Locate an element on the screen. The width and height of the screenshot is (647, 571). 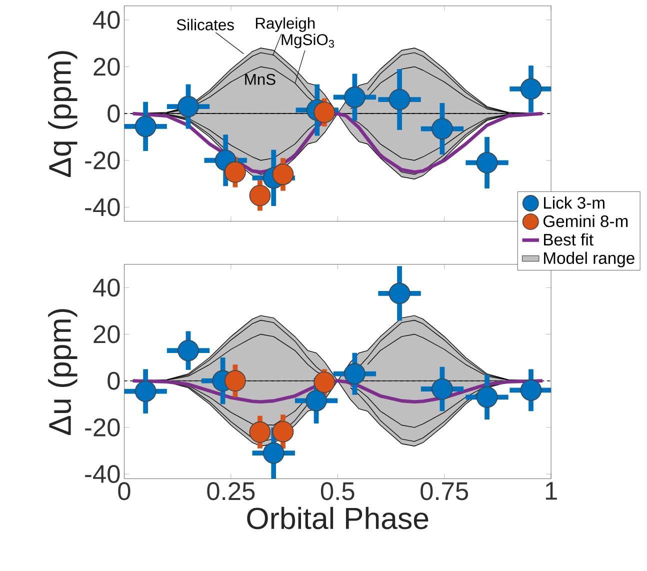
legend-label: Best fit is located at coordinates (569, 239).